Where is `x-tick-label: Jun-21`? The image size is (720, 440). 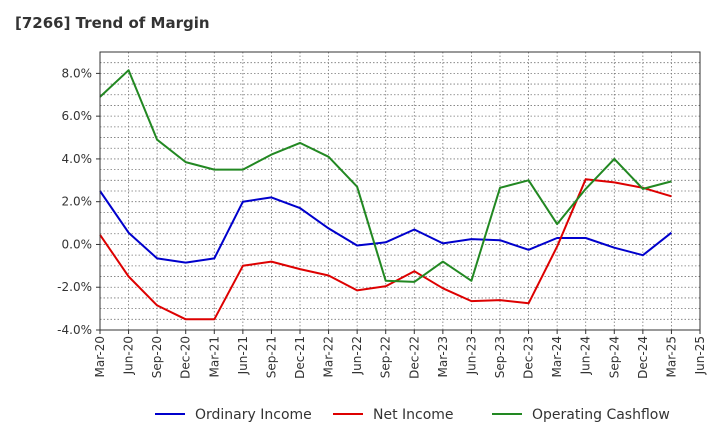
x-tick-label: Jun-21 is located at coordinates (243, 355).